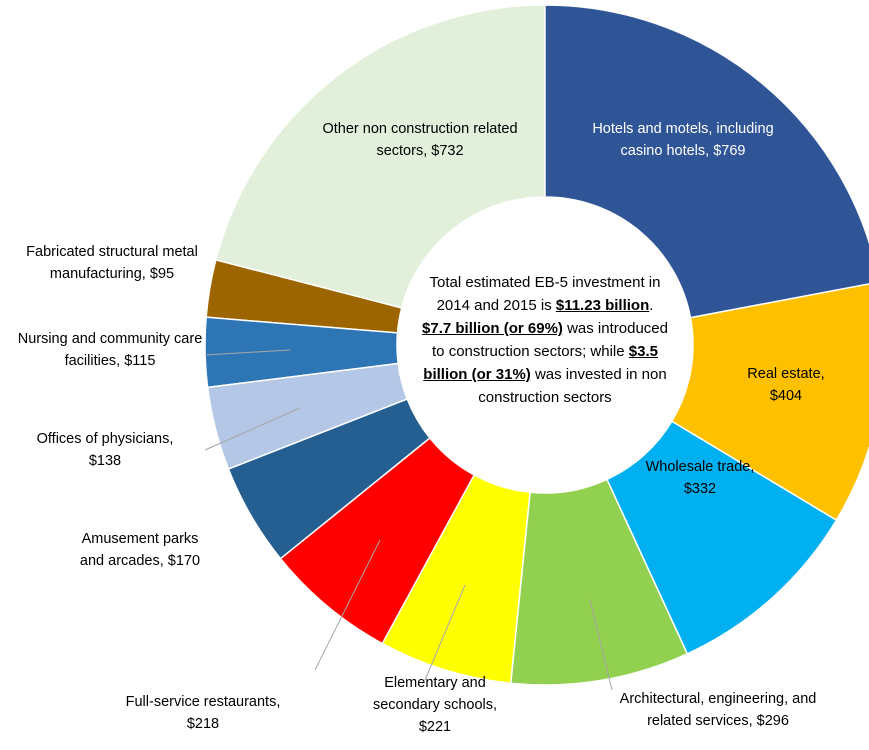 The image size is (869, 750). I want to click on value-label: $95, so click(162, 274).